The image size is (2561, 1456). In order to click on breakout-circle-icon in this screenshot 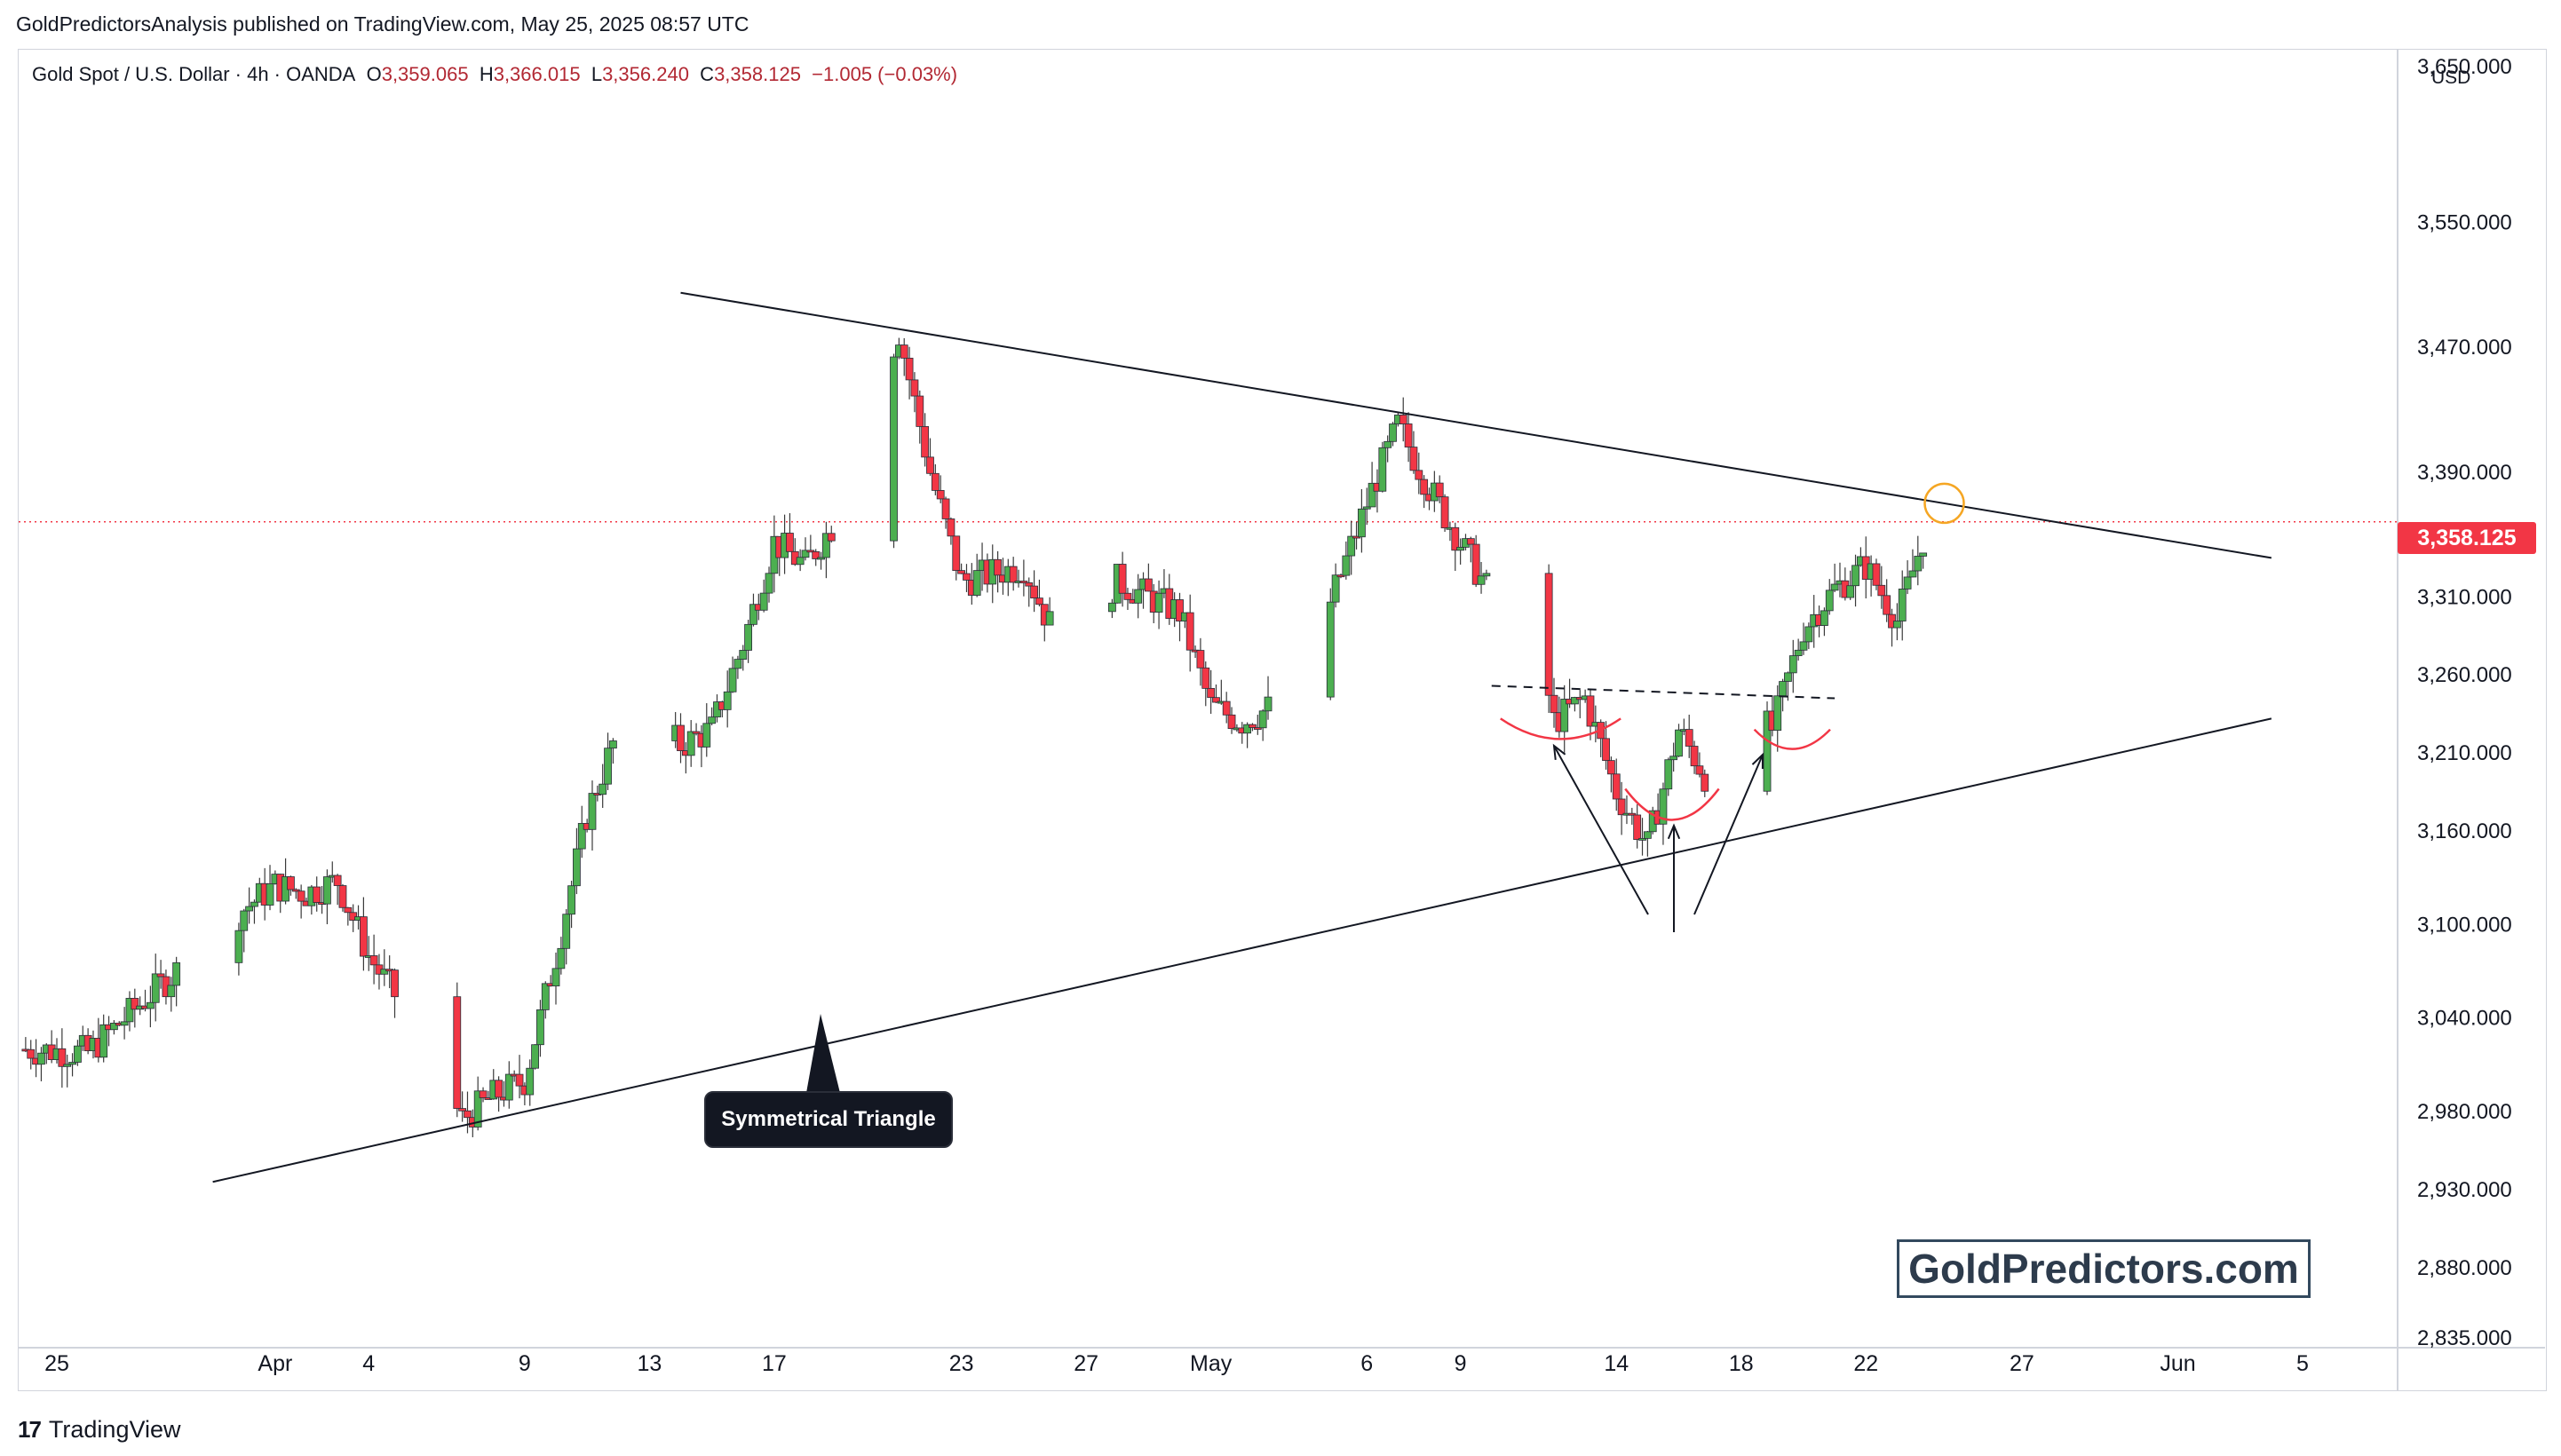, I will do `click(1944, 504)`.